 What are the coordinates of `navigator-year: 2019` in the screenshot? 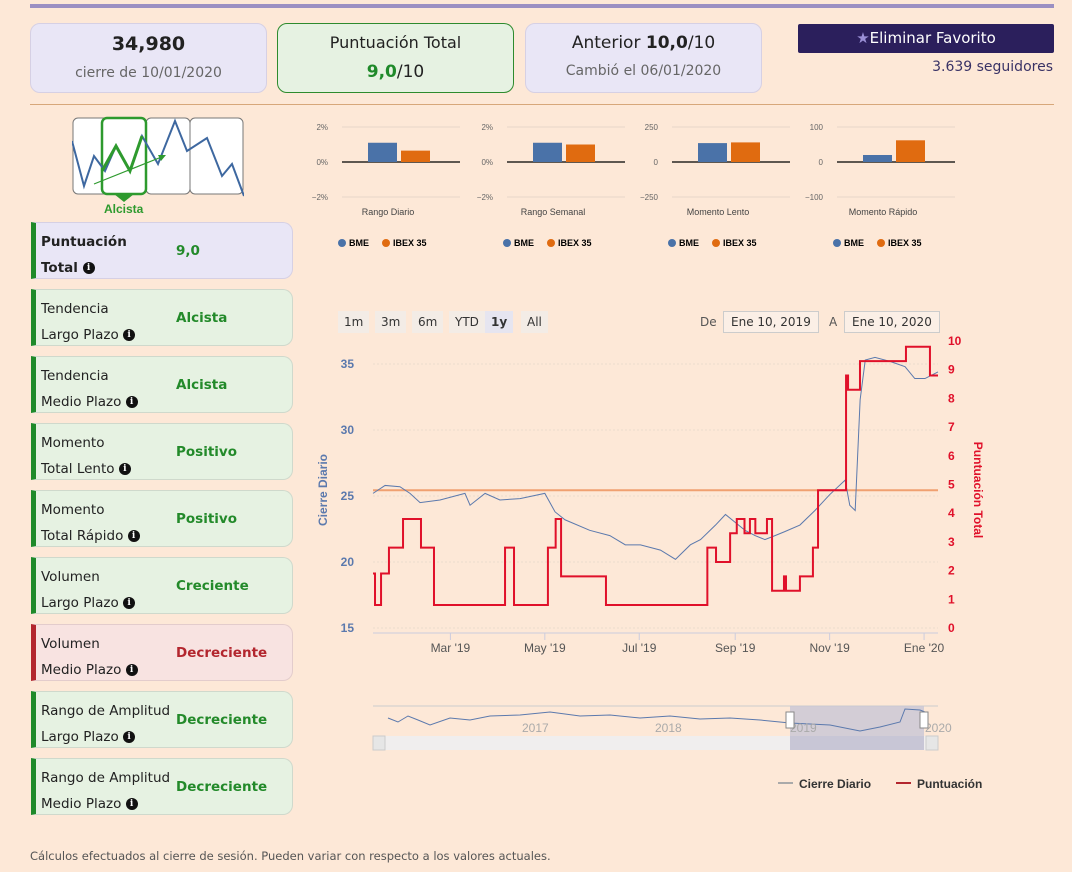 It's located at (803, 728).